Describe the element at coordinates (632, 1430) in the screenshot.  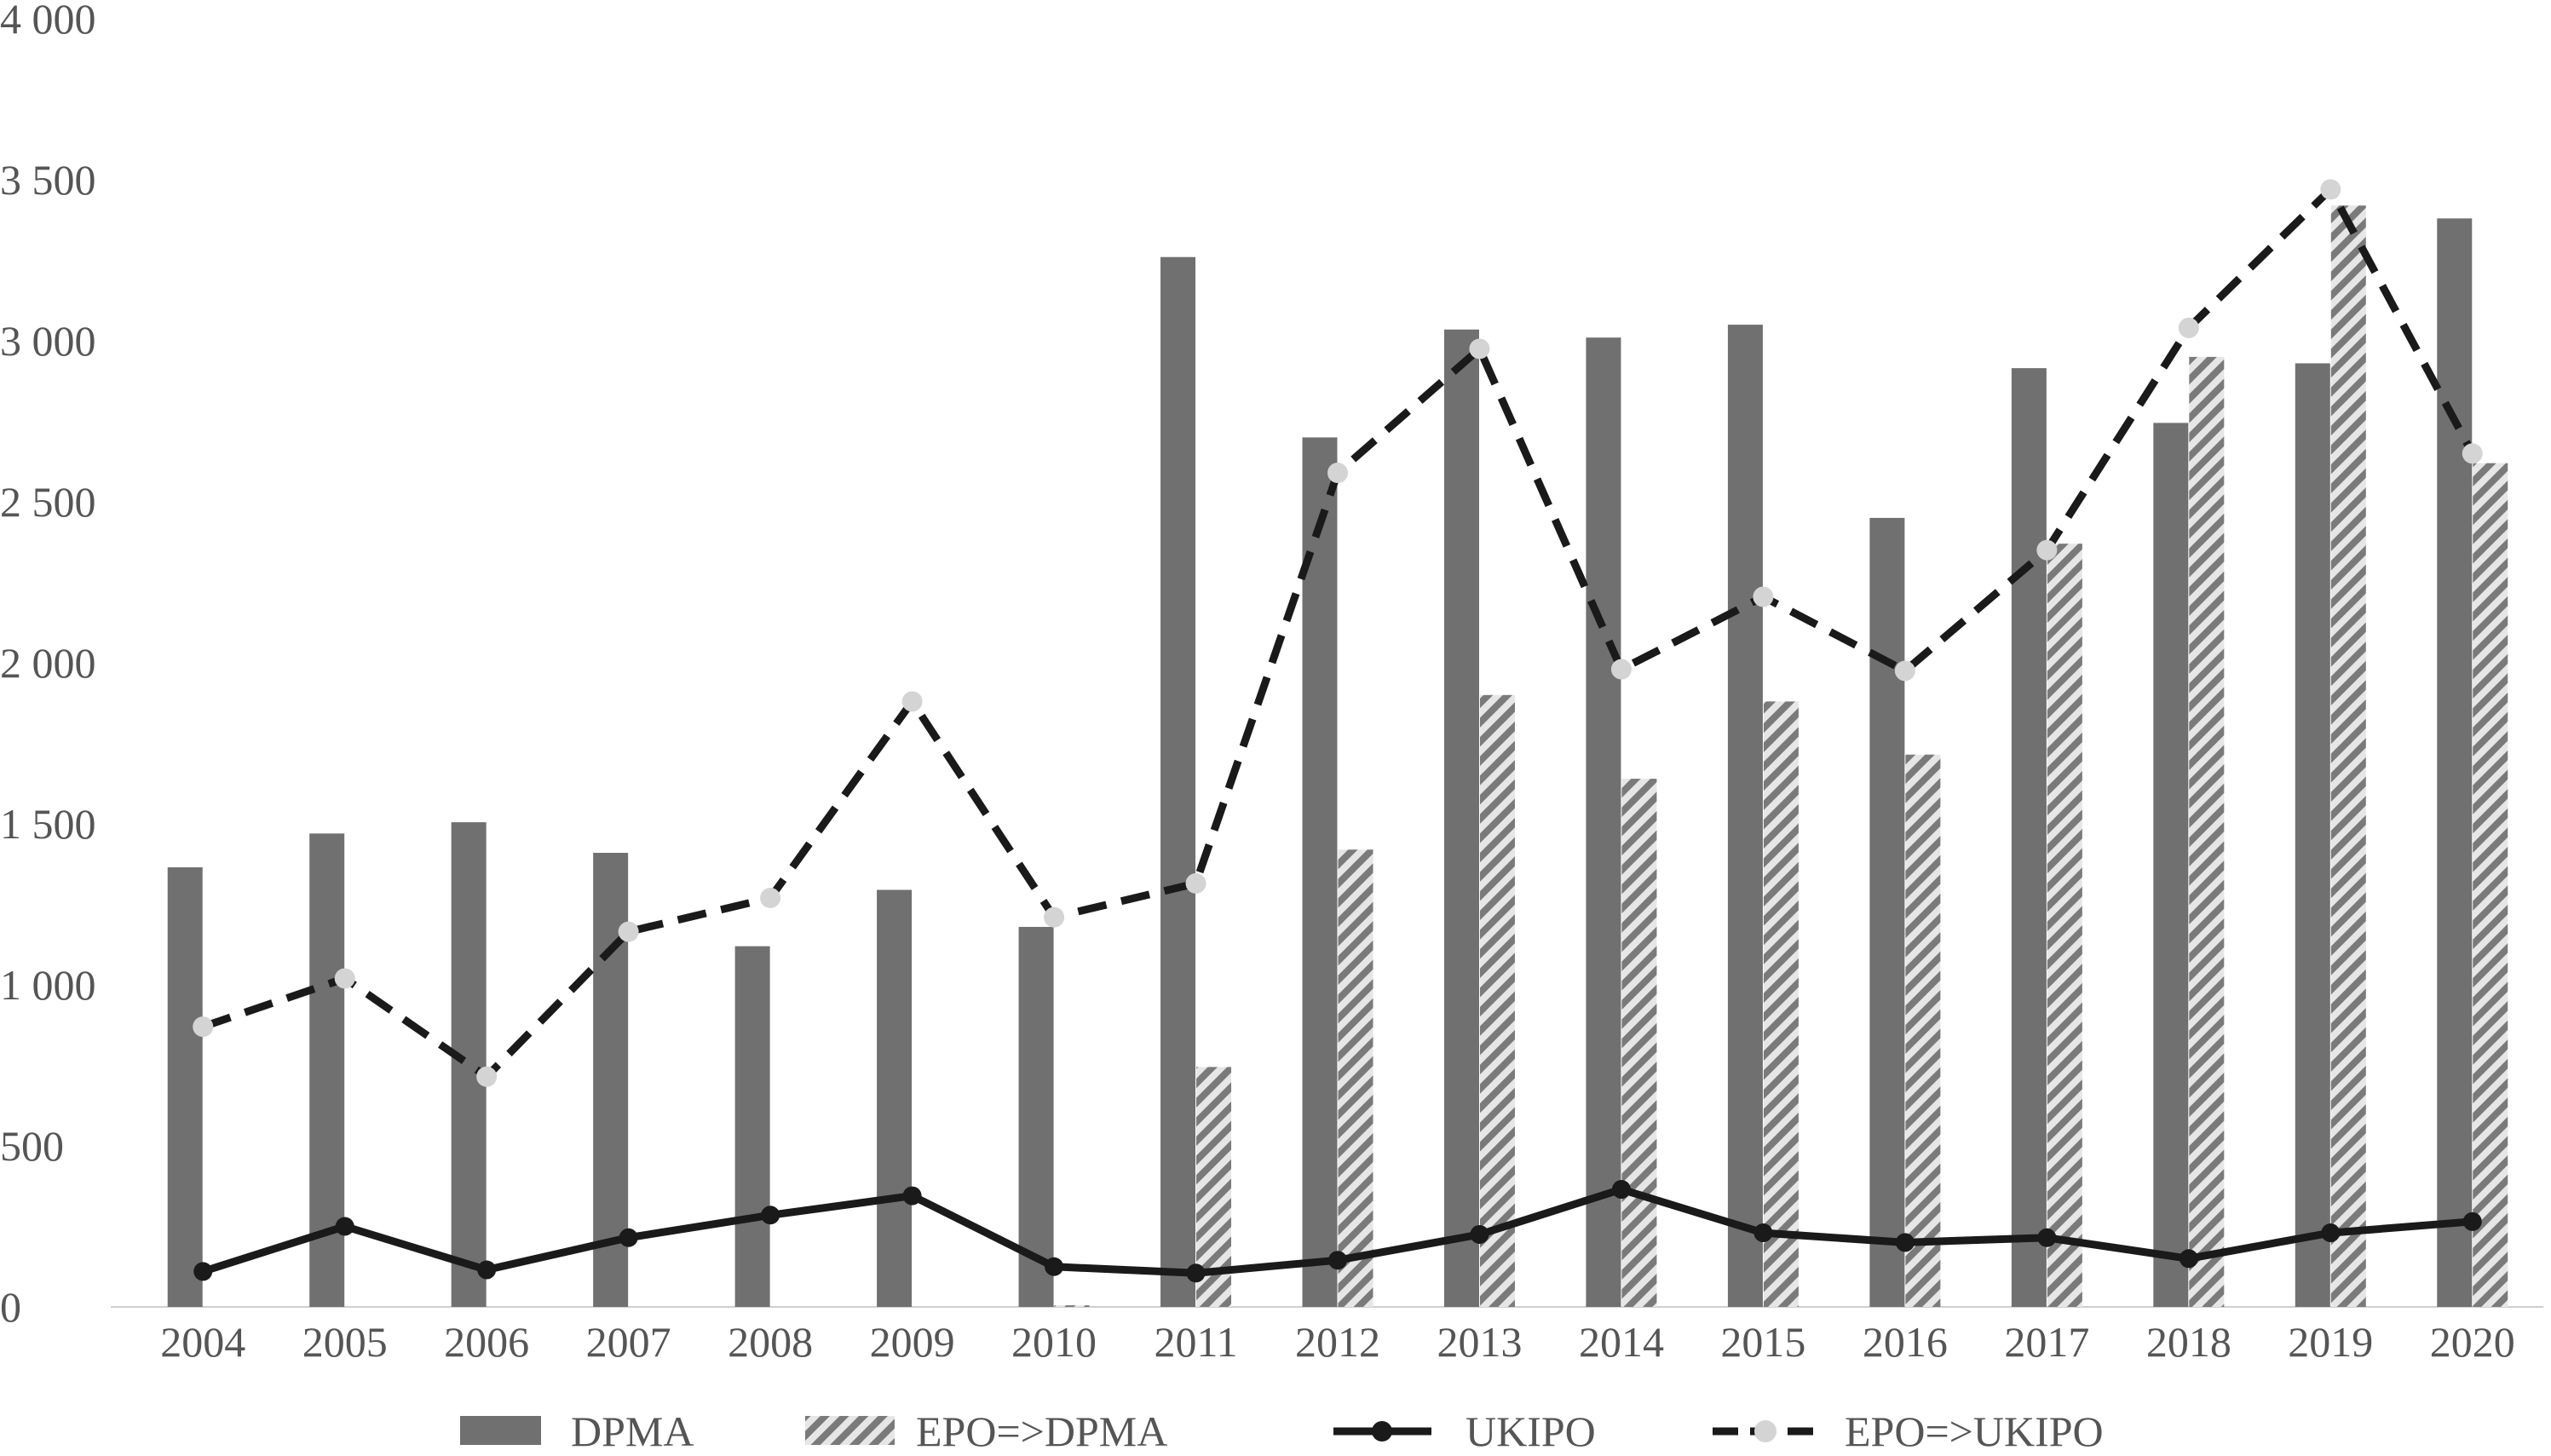
I see `legend-dpma-label: DPMA` at that location.